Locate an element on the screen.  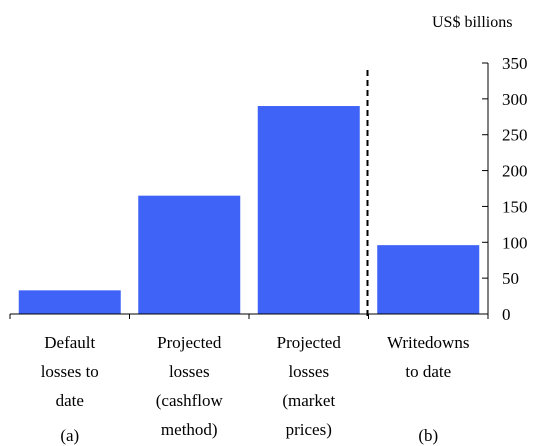
category-label-2-line-2: (market is located at coordinates (308, 400).